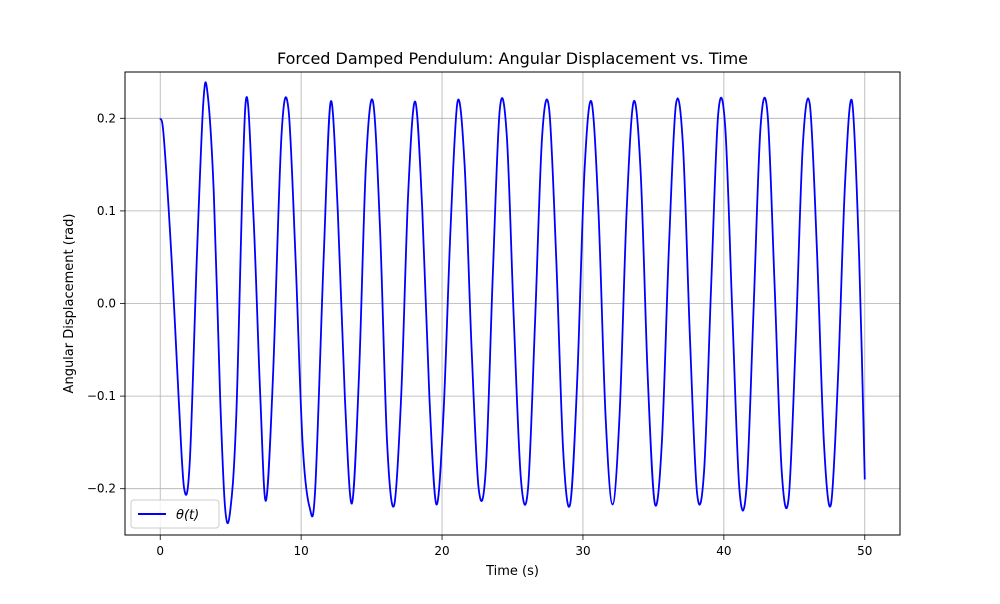 The width and height of the screenshot is (1000, 604). I want to click on legend-label-theta: θ(t), so click(187, 515).